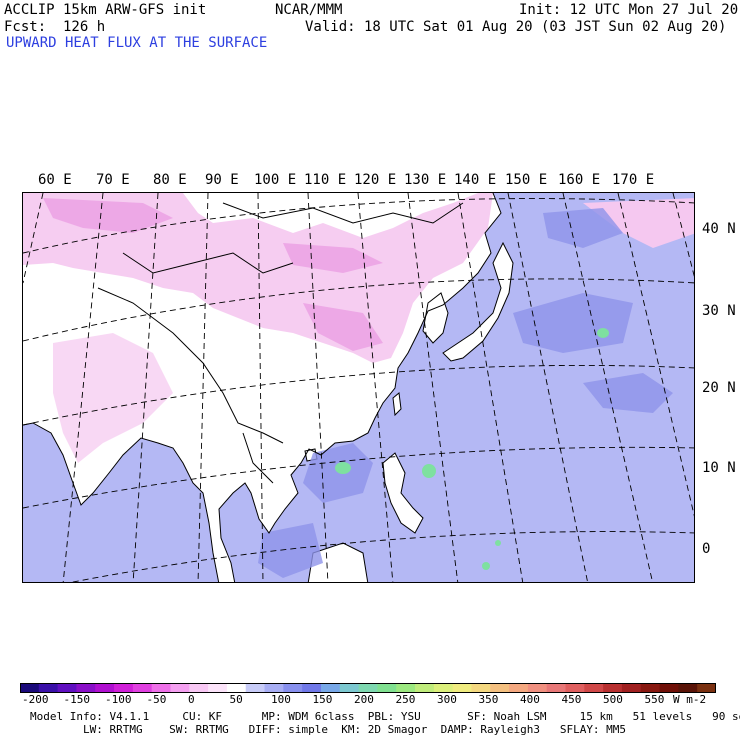 The height and width of the screenshot is (740, 740). I want to click on land-negative-flux-strong, so click(213, 274).